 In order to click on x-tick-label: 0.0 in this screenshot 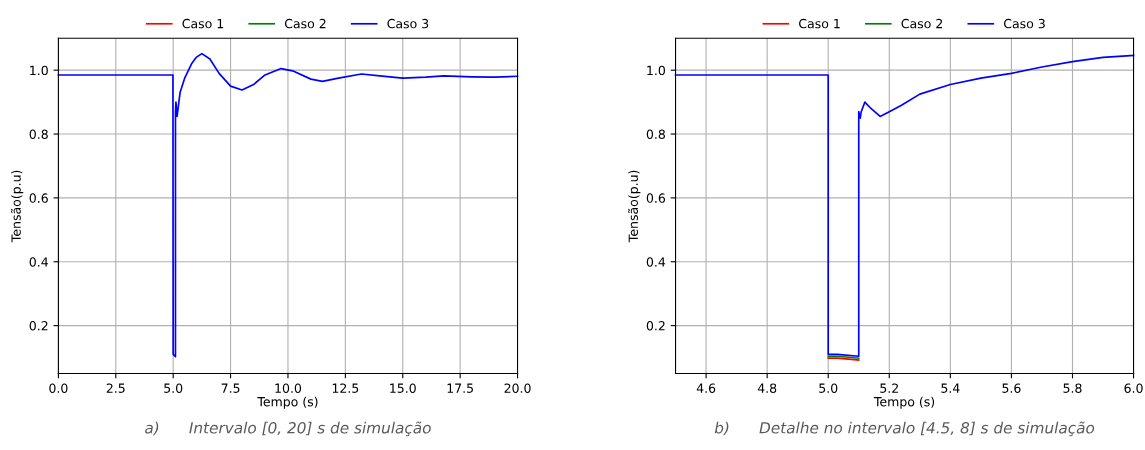, I will do `click(58, 388)`.